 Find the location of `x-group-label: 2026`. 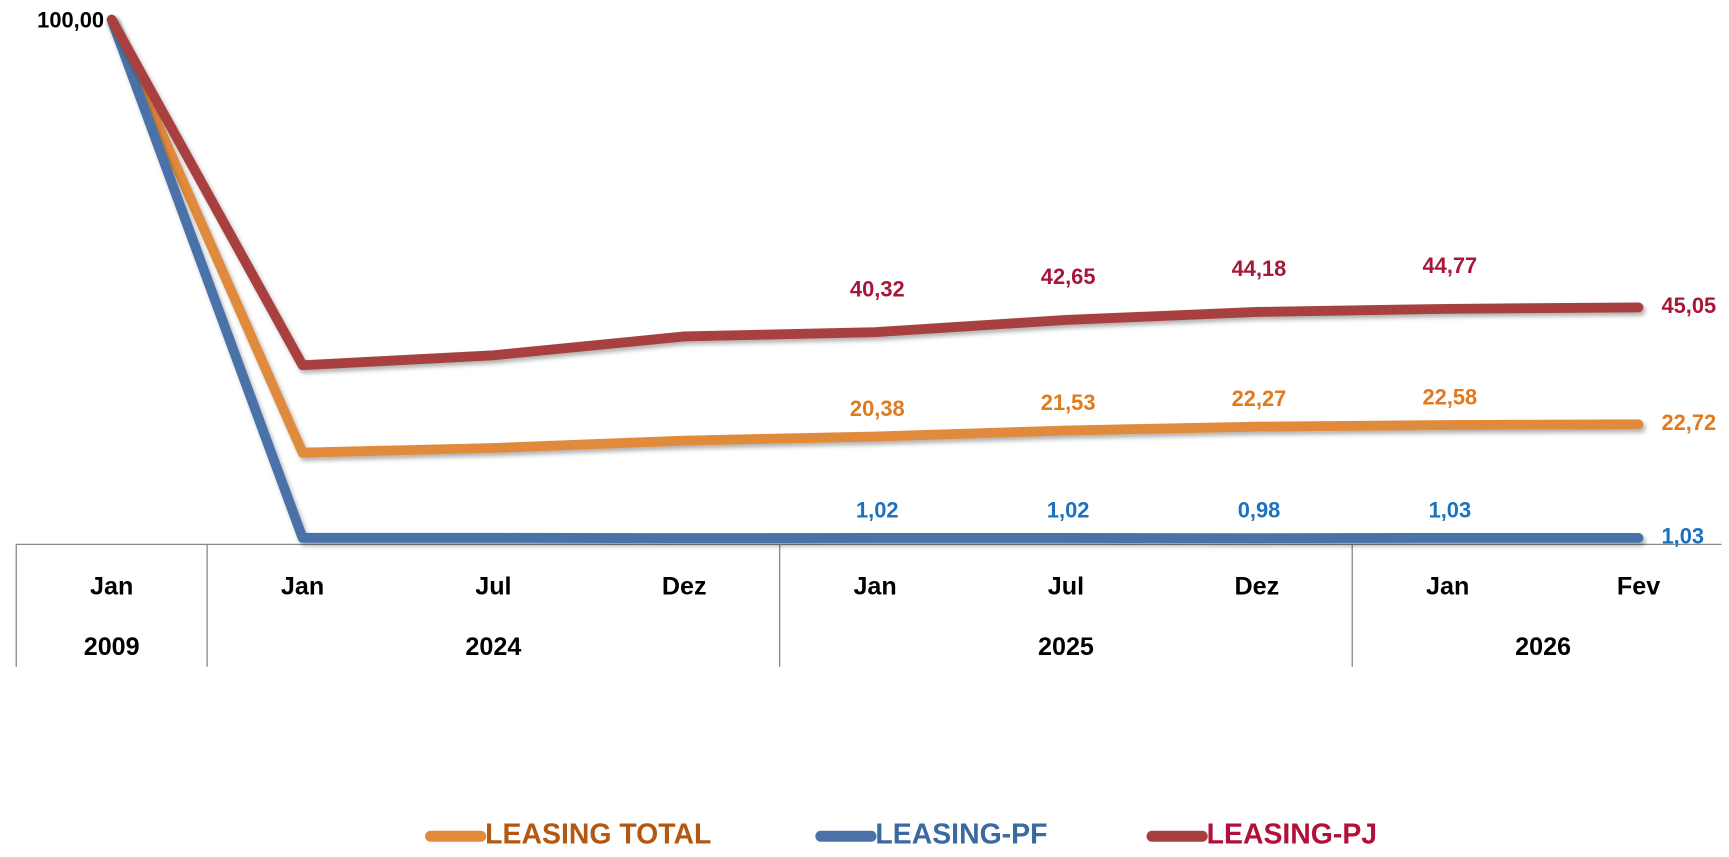

x-group-label: 2026 is located at coordinates (1543, 647).